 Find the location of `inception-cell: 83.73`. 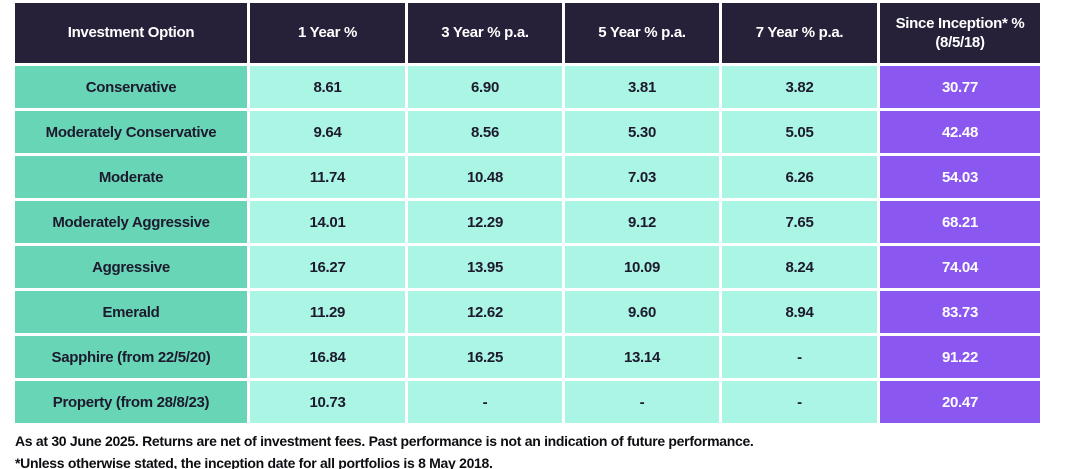

inception-cell: 83.73 is located at coordinates (960, 312).